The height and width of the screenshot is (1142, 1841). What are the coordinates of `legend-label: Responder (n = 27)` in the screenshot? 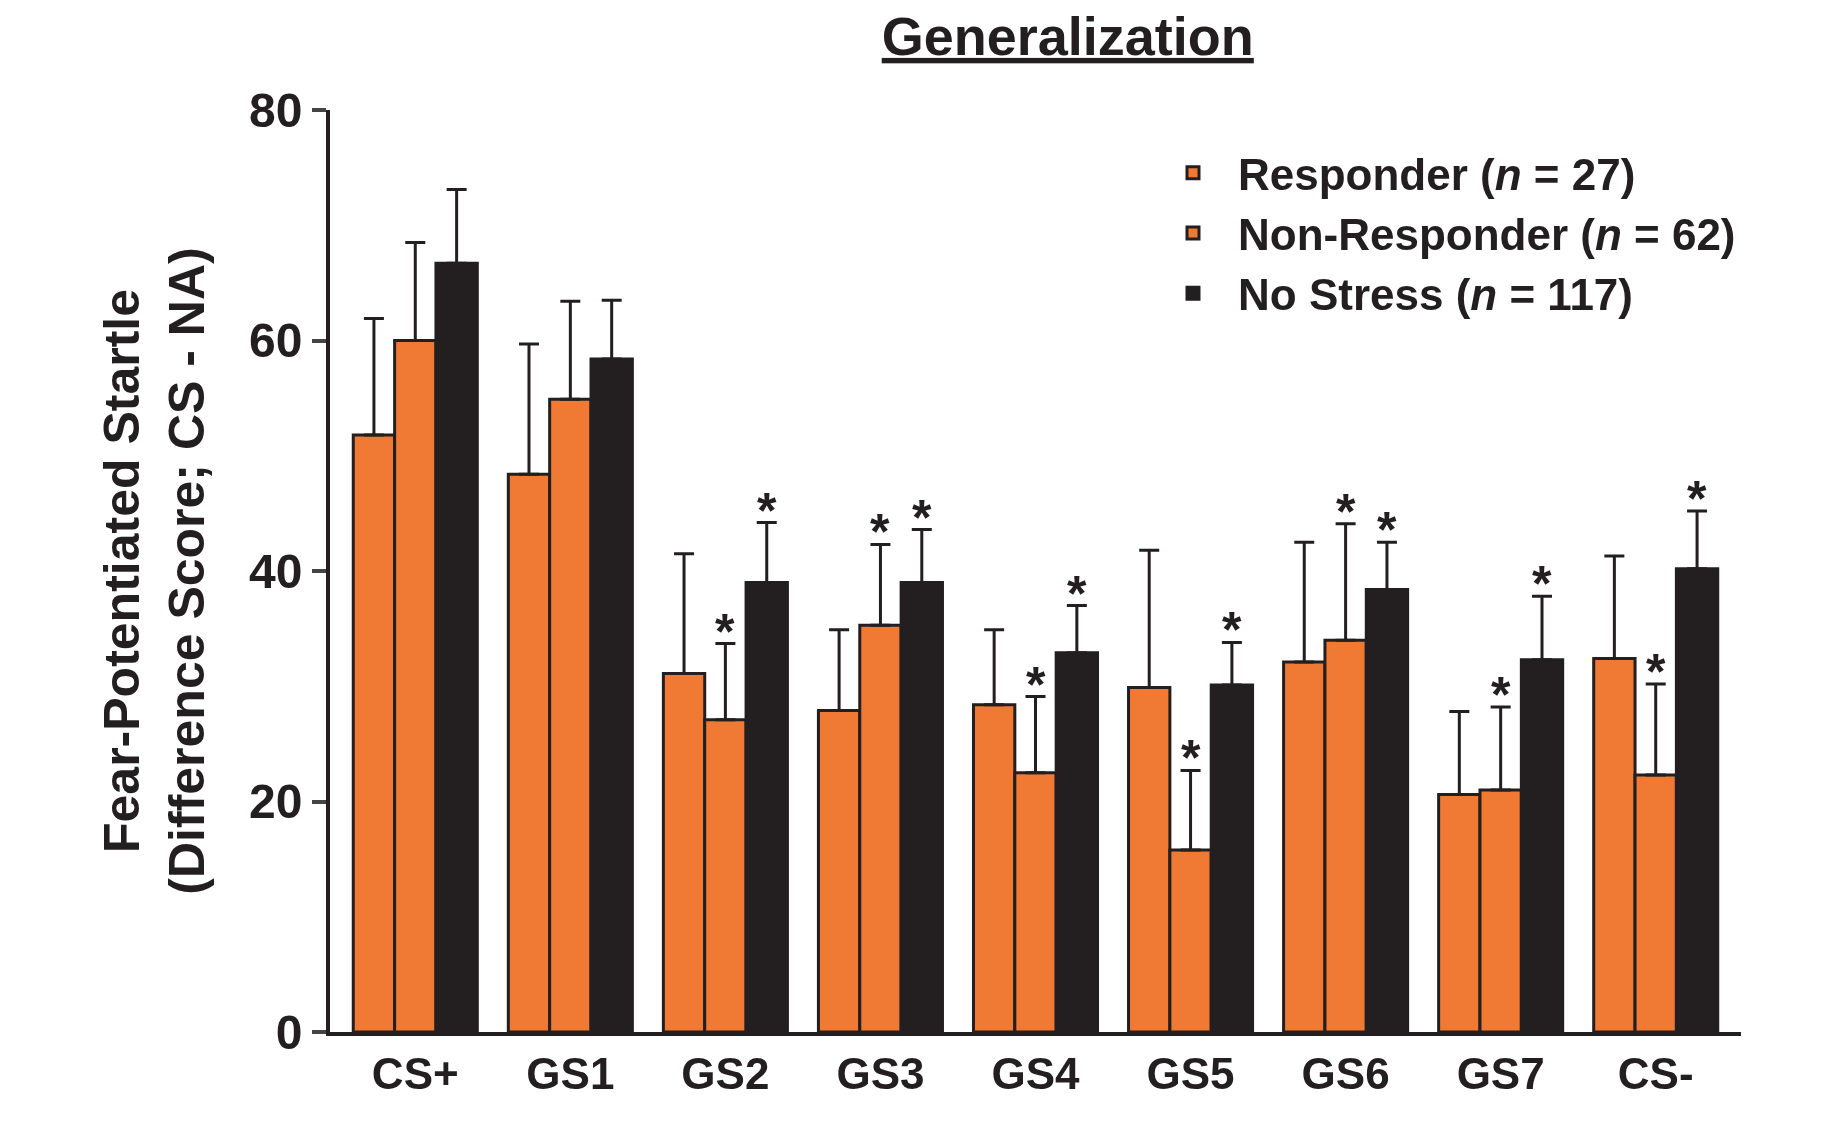 It's located at (1437, 174).